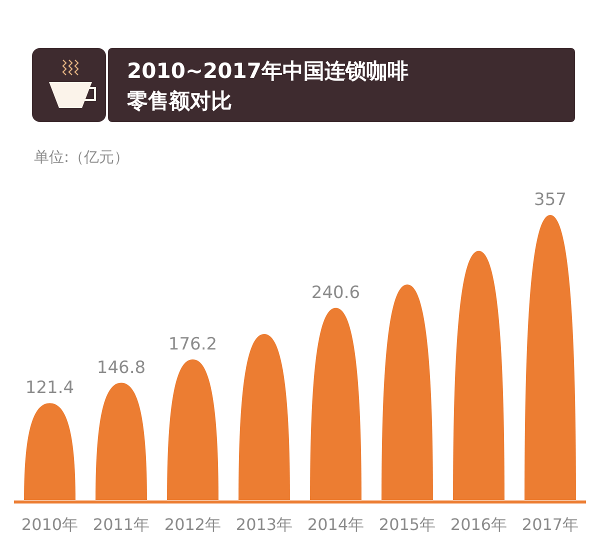 The image size is (600, 559). Describe the element at coordinates (193, 344) in the screenshot. I see `data-label: 176.2` at that location.